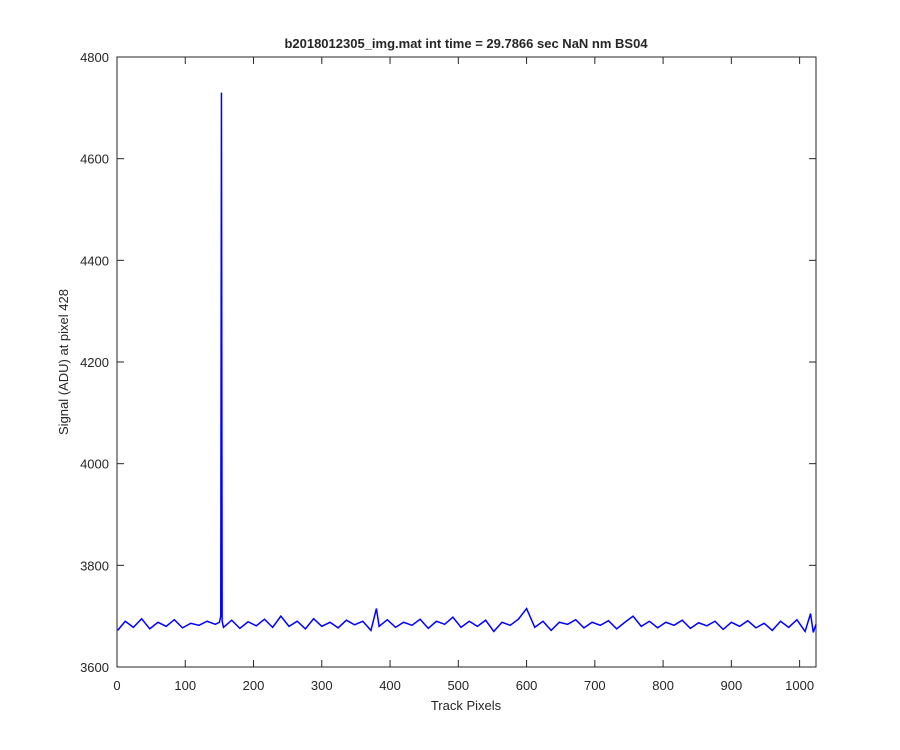 The image size is (900, 750). I want to click on x-tick-label: 100, so click(185, 685).